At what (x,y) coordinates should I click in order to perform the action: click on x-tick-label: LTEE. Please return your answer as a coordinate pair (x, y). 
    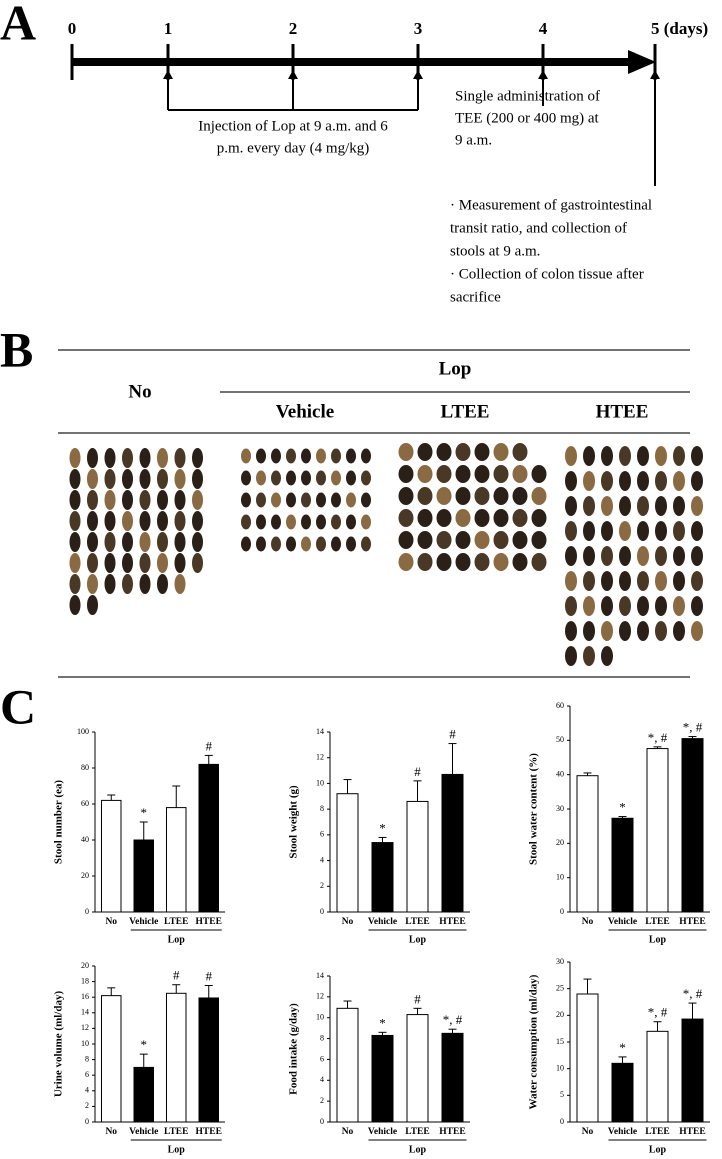
    Looking at the image, I should click on (176, 1132).